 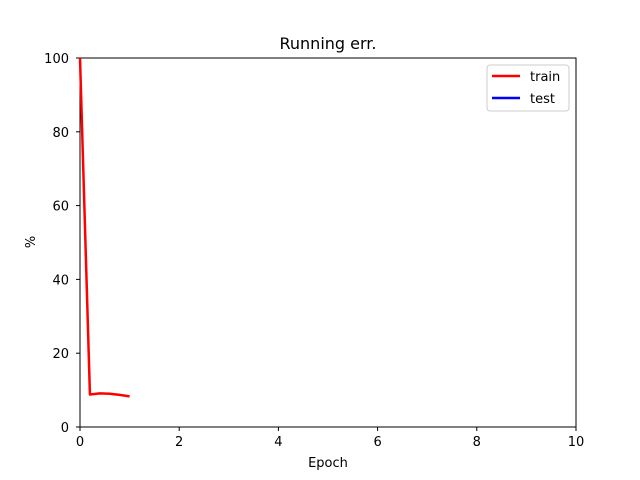 What do you see at coordinates (542, 99) in the screenshot?
I see `legend-test-label: test` at bounding box center [542, 99].